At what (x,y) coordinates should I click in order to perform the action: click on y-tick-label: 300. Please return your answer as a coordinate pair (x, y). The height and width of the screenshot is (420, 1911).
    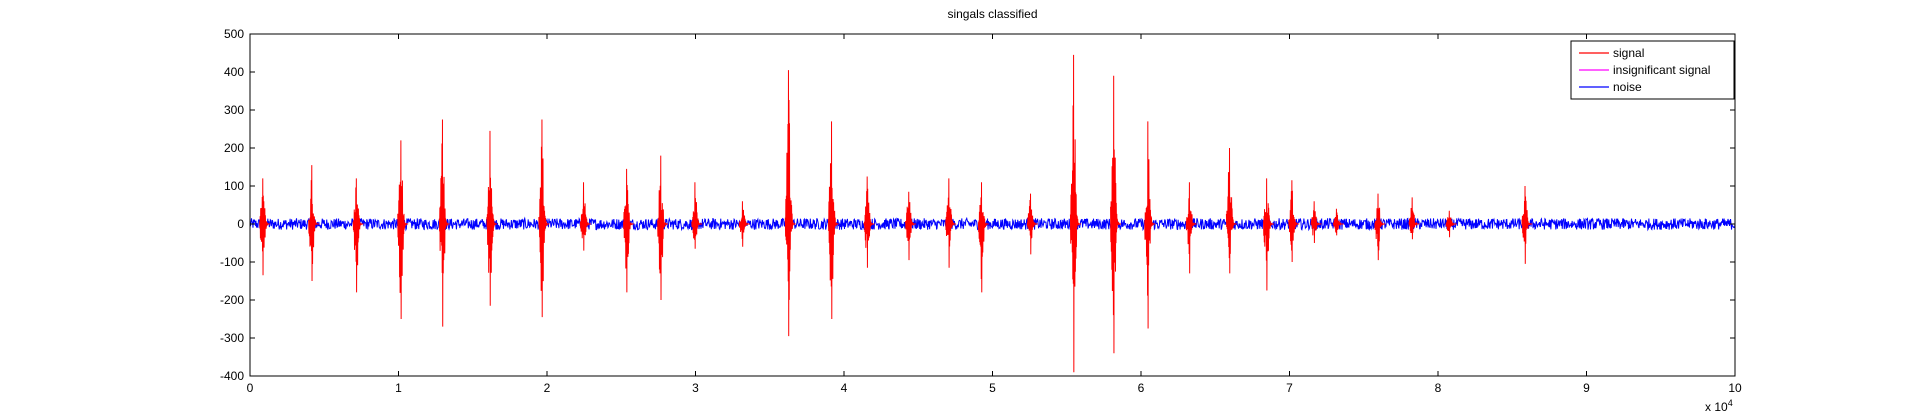
    Looking at the image, I should click on (234, 110).